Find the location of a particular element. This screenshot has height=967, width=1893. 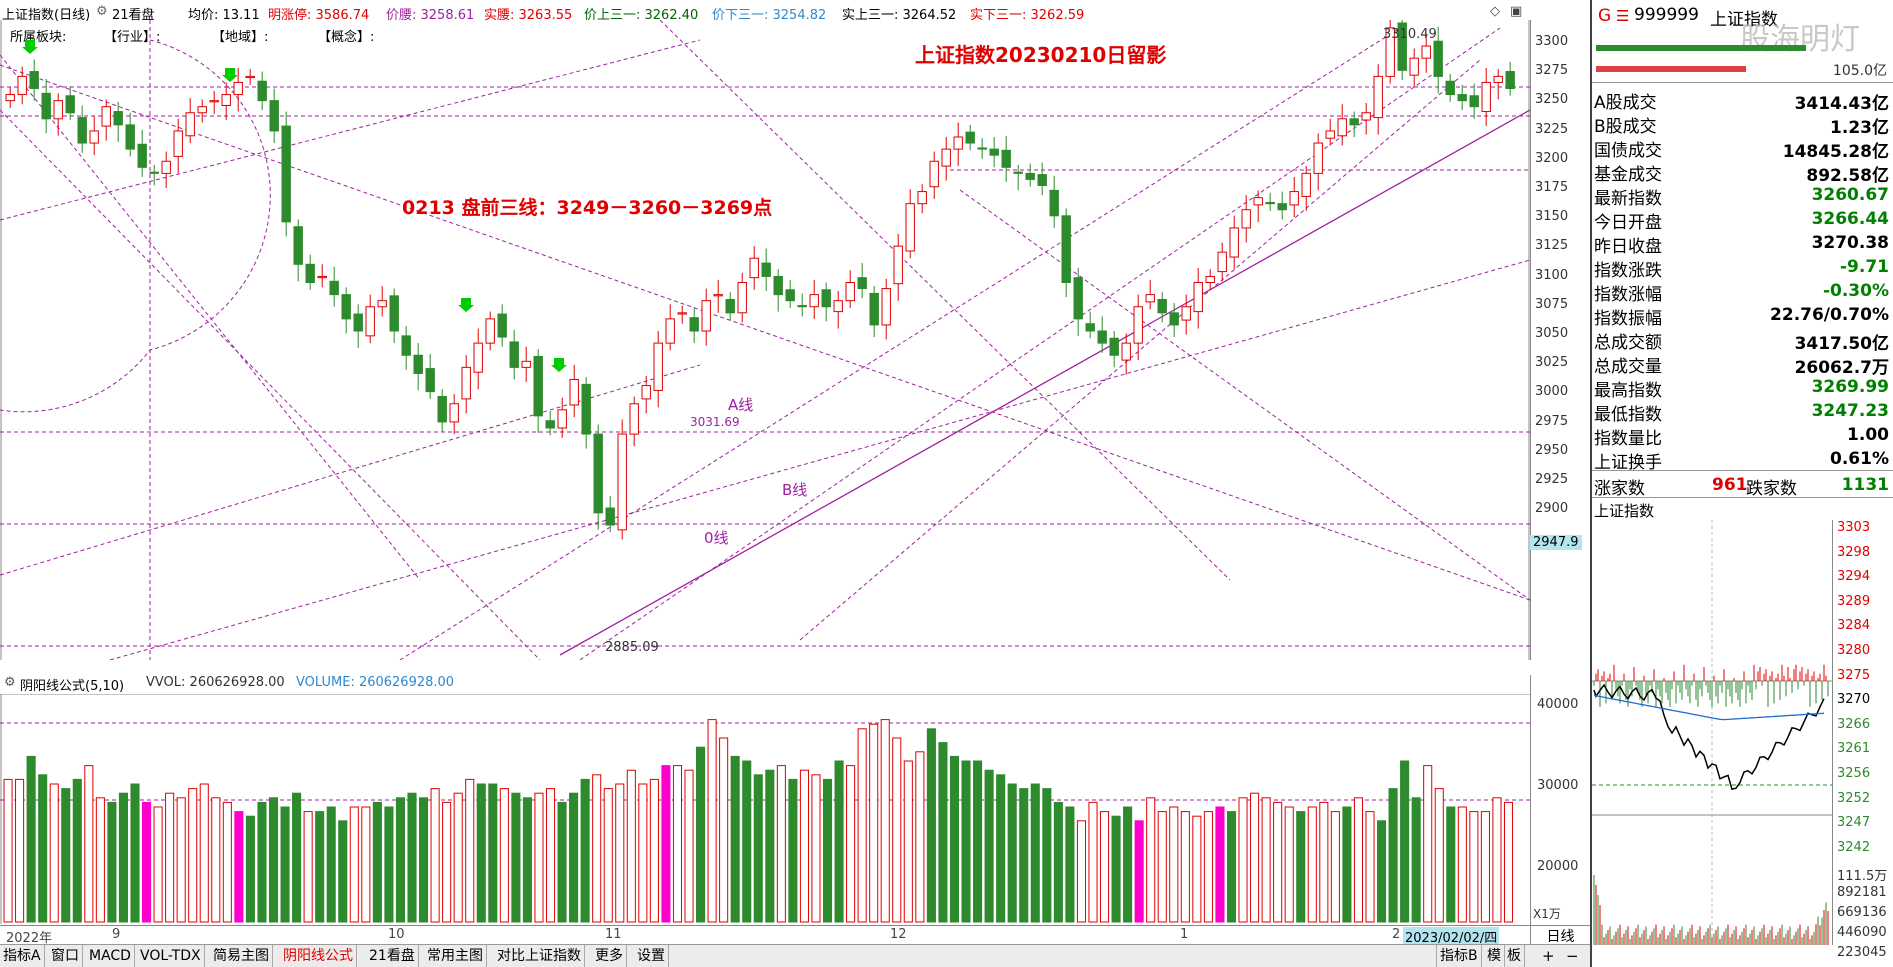

intraday-chart is located at coordinates (1712, 732).